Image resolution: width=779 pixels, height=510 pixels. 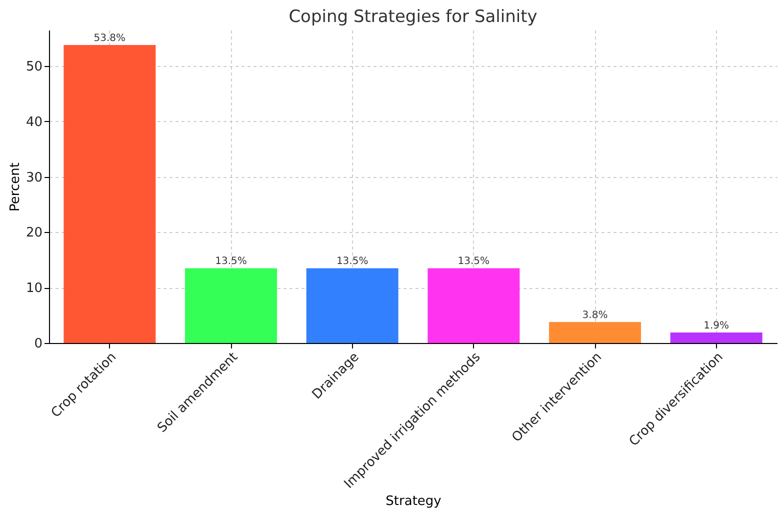 I want to click on data-label: 1.9%, so click(x=717, y=326).